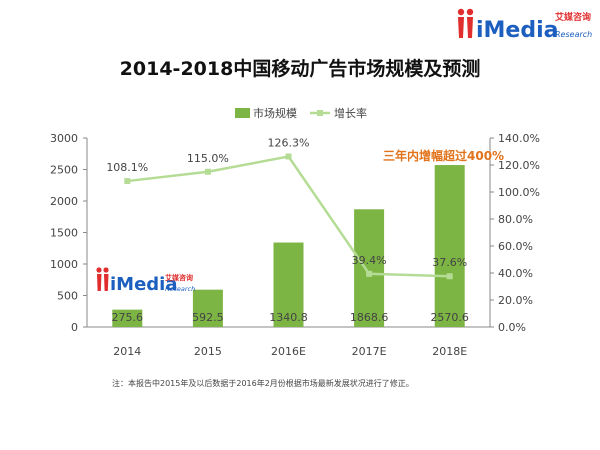 Image resolution: width=600 pixels, height=450 pixels. I want to click on growth-value-label: 39.4%, so click(369, 260).